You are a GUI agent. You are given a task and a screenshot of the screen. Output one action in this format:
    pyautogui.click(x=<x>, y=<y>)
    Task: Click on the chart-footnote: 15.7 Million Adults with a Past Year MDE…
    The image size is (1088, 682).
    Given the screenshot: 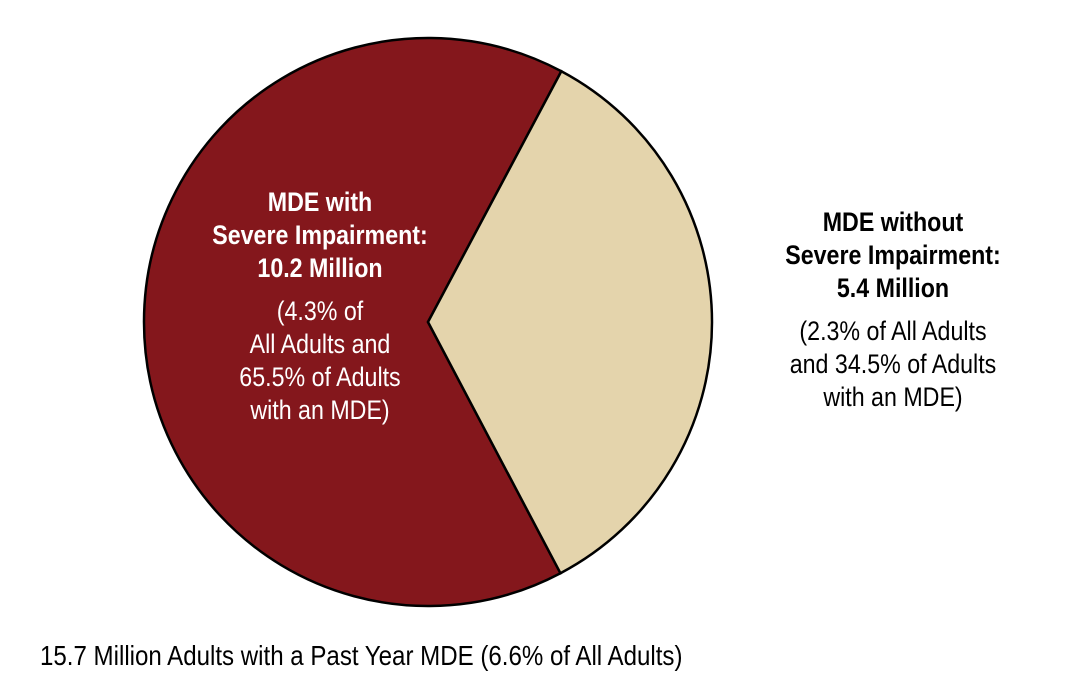 What is the action you would take?
    pyautogui.click(x=361, y=655)
    